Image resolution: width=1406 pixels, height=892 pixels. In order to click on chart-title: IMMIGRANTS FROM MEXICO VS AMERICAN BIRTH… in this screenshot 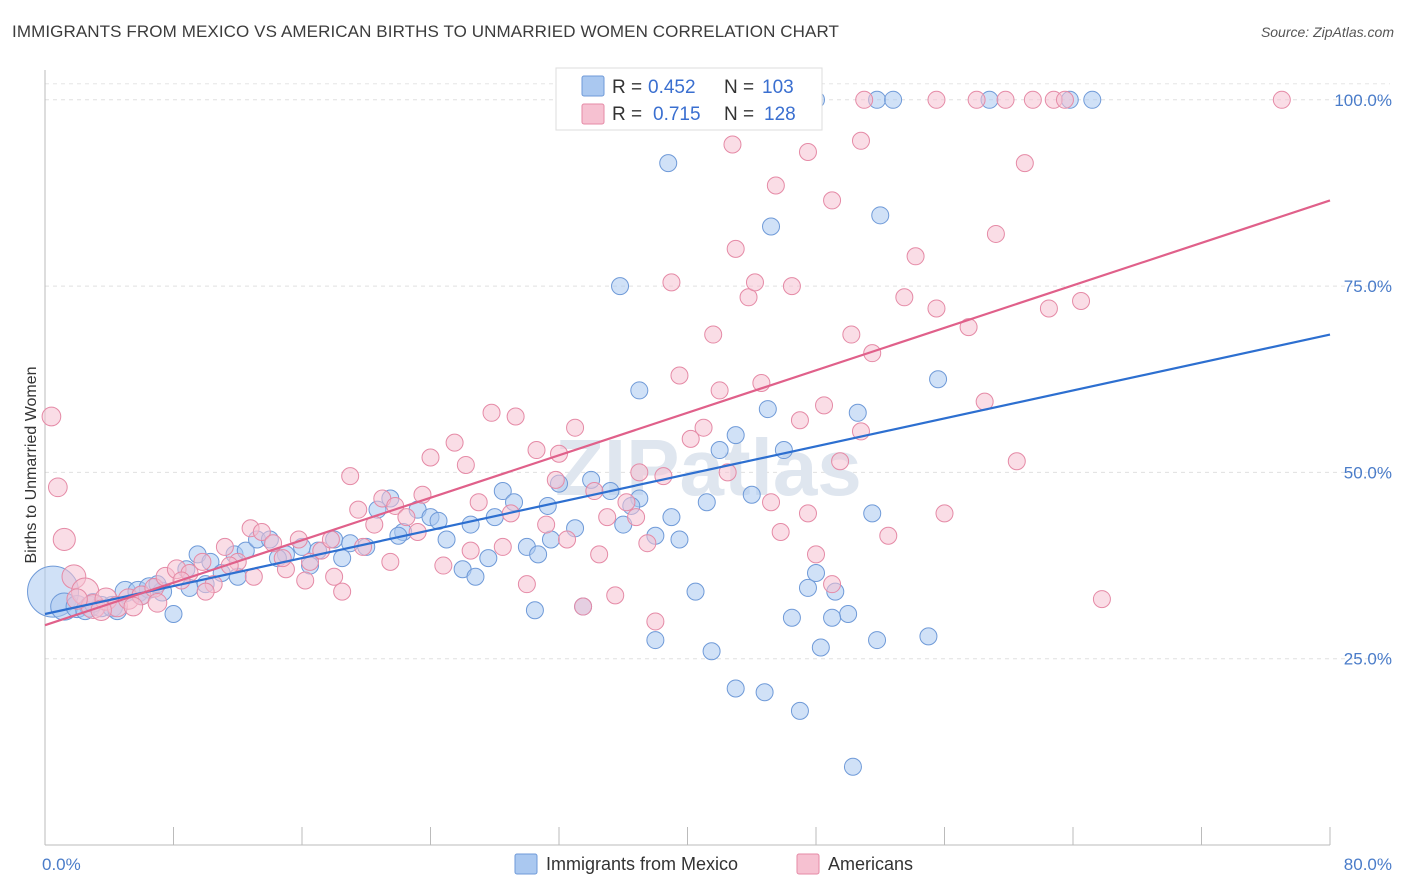, I will do `click(426, 31)`.